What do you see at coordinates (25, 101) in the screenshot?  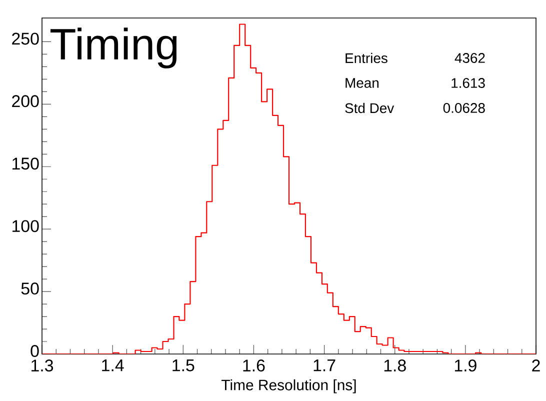 I see `y-tick-label: 200` at bounding box center [25, 101].